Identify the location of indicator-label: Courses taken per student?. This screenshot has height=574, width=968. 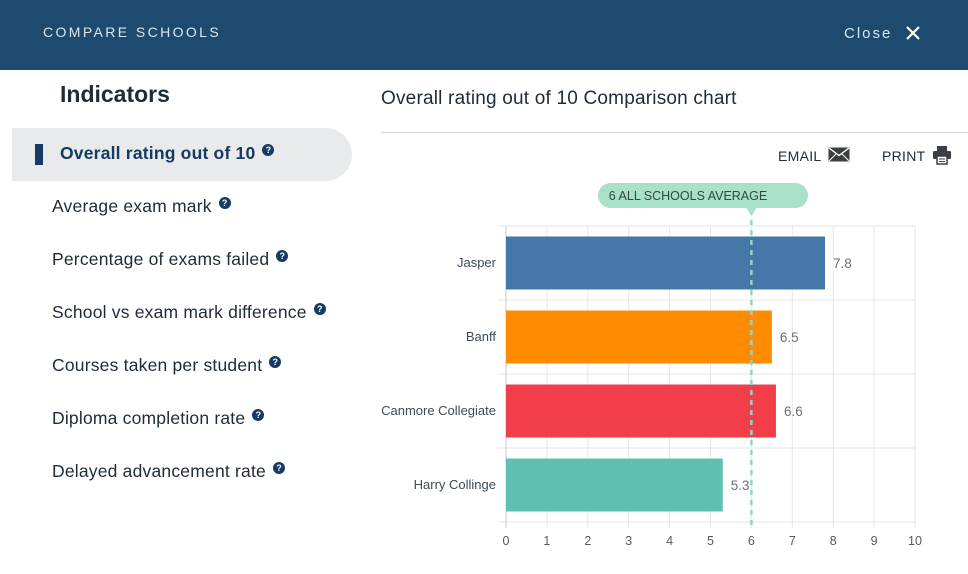
(167, 365).